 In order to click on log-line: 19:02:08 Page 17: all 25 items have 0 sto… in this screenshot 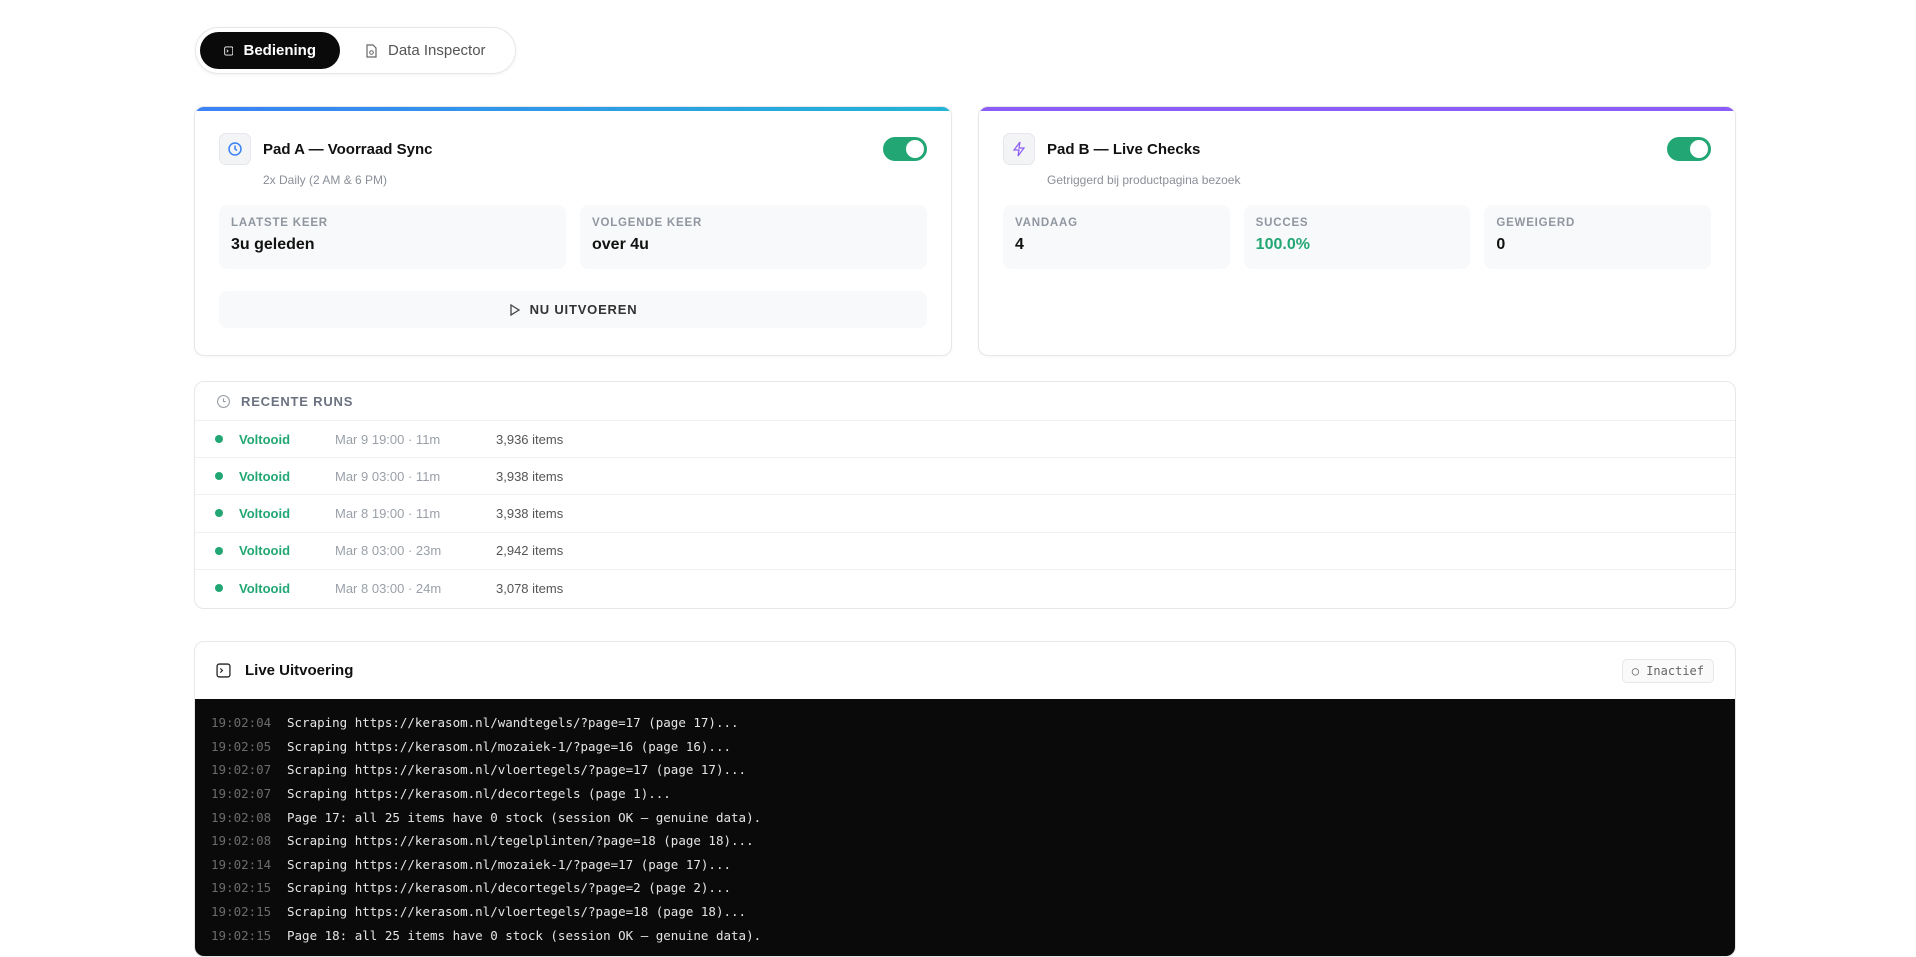, I will do `click(965, 817)`.